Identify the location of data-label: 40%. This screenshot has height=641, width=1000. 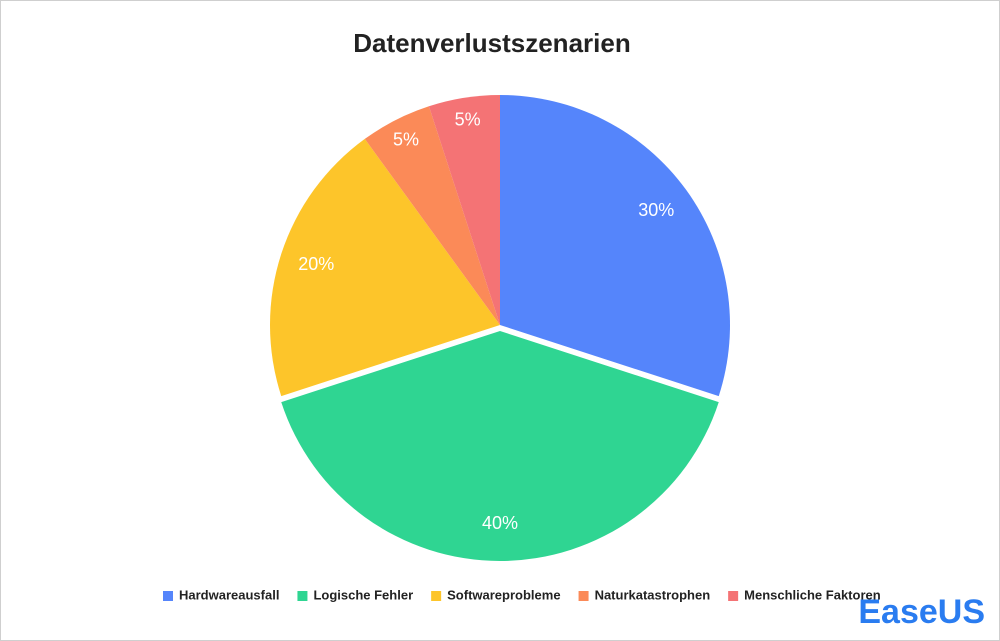
(500, 523).